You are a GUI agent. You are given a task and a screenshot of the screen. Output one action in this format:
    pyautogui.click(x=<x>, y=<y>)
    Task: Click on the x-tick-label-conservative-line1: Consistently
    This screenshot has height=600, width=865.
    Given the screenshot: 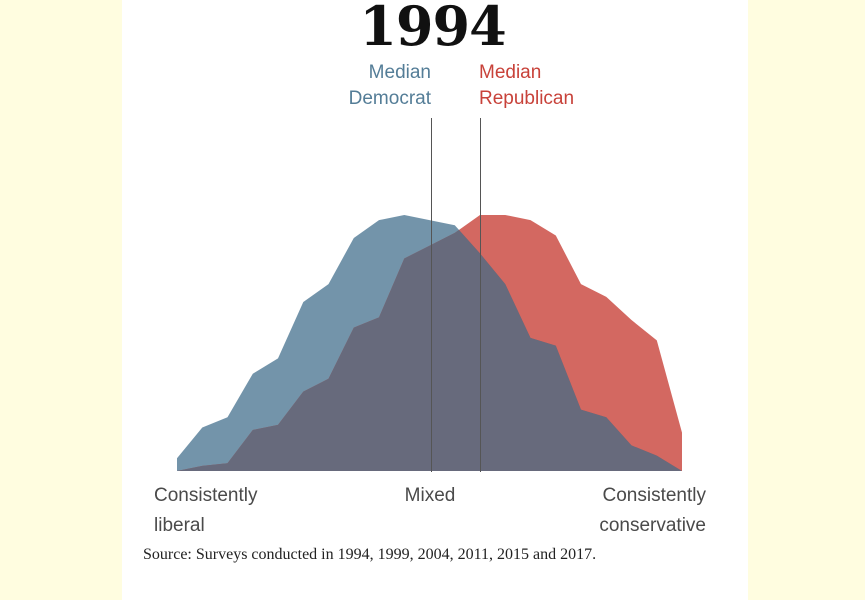 What is the action you would take?
    pyautogui.click(x=654, y=495)
    